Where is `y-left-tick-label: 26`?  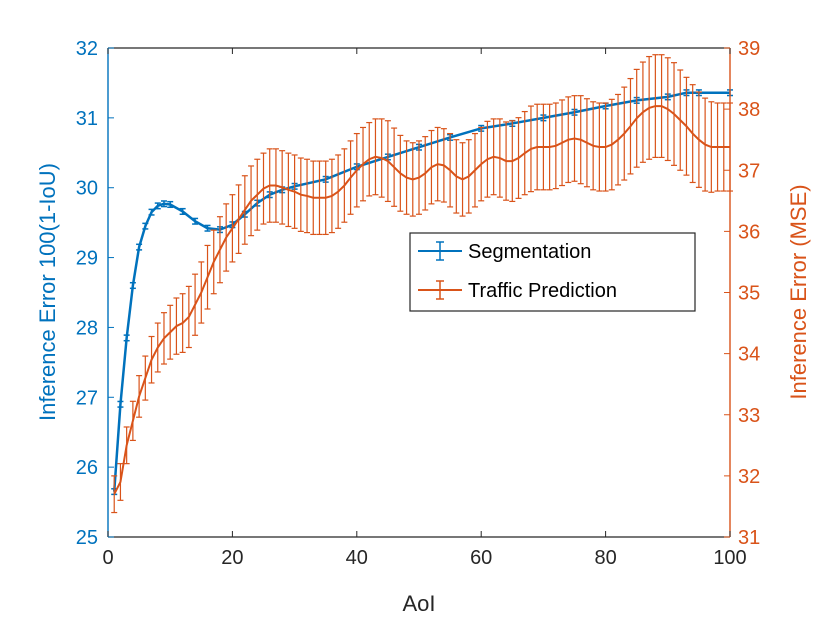
y-left-tick-label: 26 is located at coordinates (87, 468).